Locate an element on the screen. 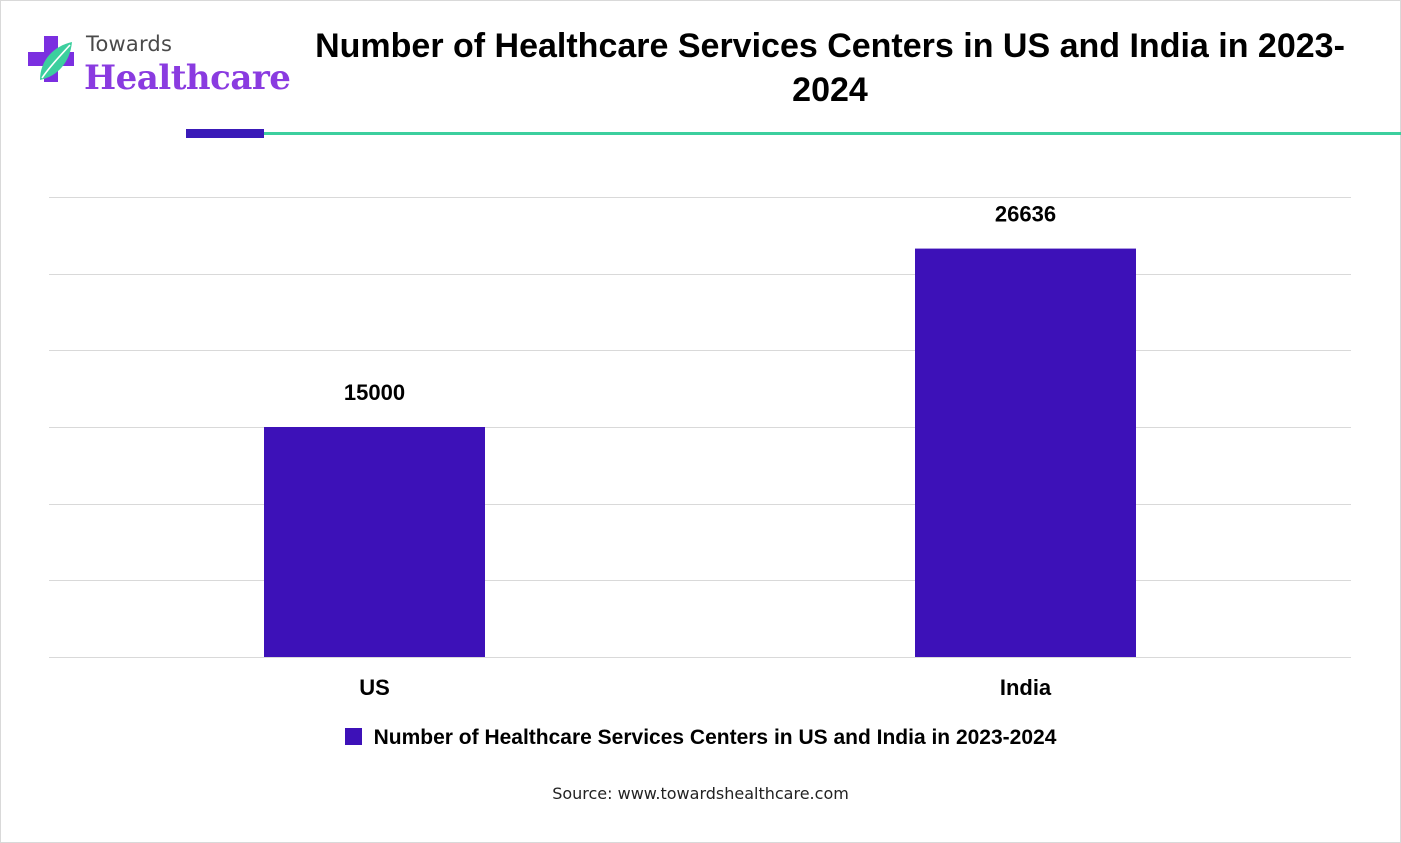 Image resolution: width=1401 pixels, height=843 pixels. bar-india is located at coordinates (1025, 452).